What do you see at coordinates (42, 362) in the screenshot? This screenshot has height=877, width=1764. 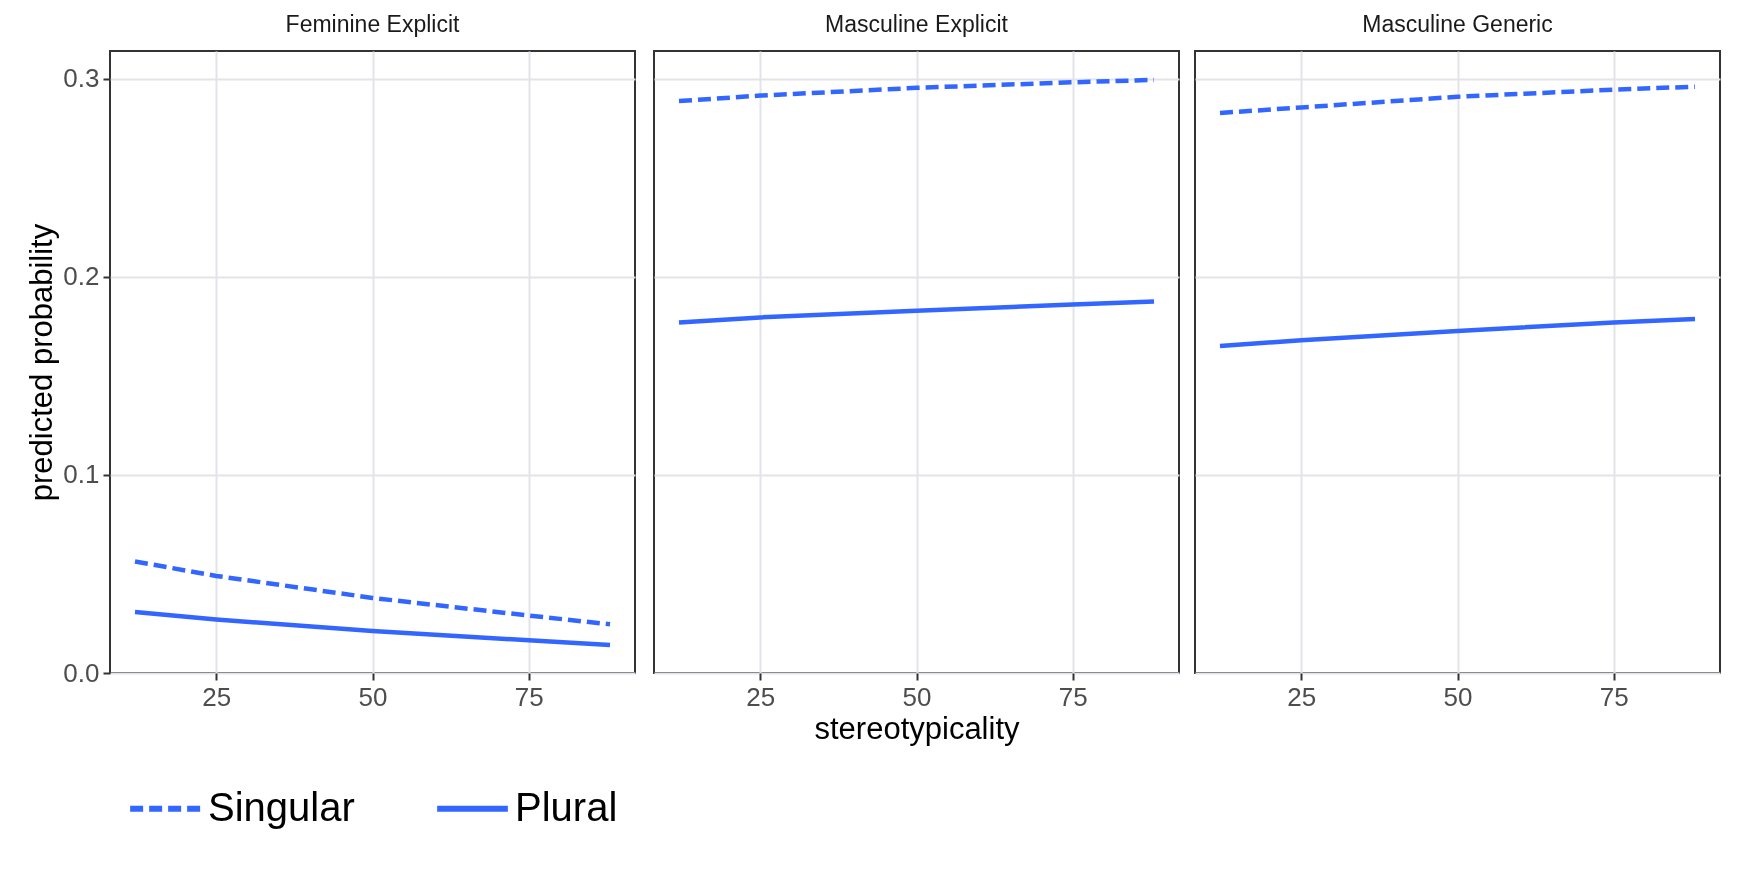 I see `y-axis-title: predicted probability` at bounding box center [42, 362].